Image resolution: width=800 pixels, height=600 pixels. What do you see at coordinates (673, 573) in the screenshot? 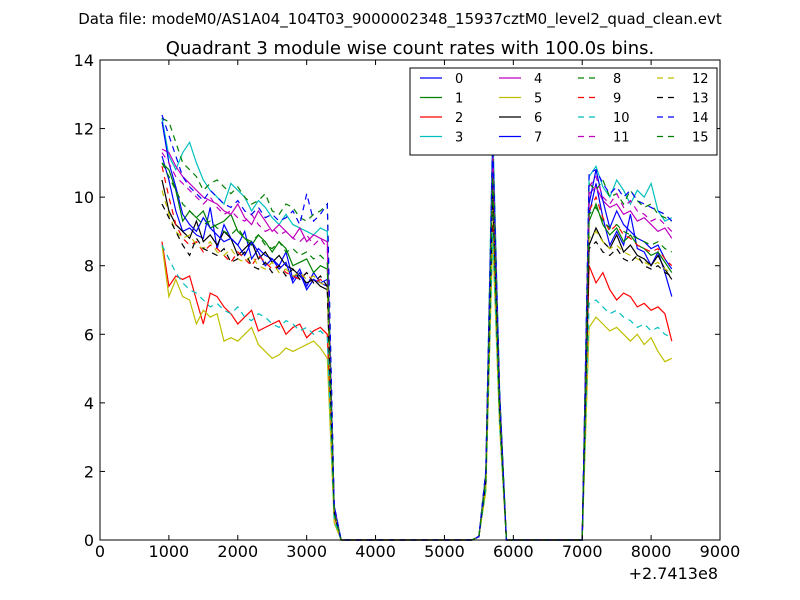
I see `x-offset-label: +2.7413e8` at bounding box center [673, 573].